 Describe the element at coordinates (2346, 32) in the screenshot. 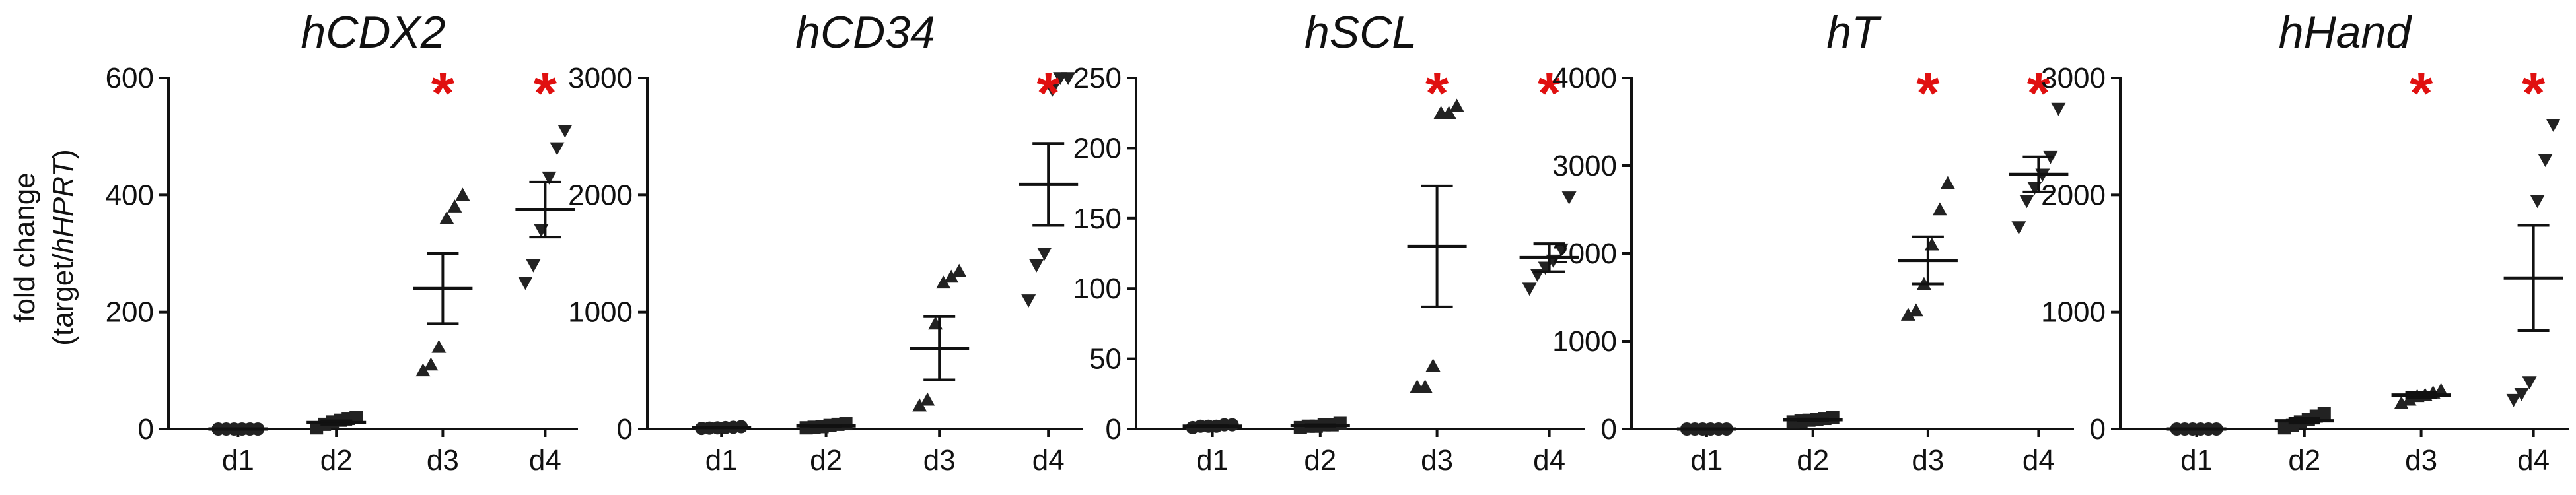

I see `panel-title: hHand` at that location.